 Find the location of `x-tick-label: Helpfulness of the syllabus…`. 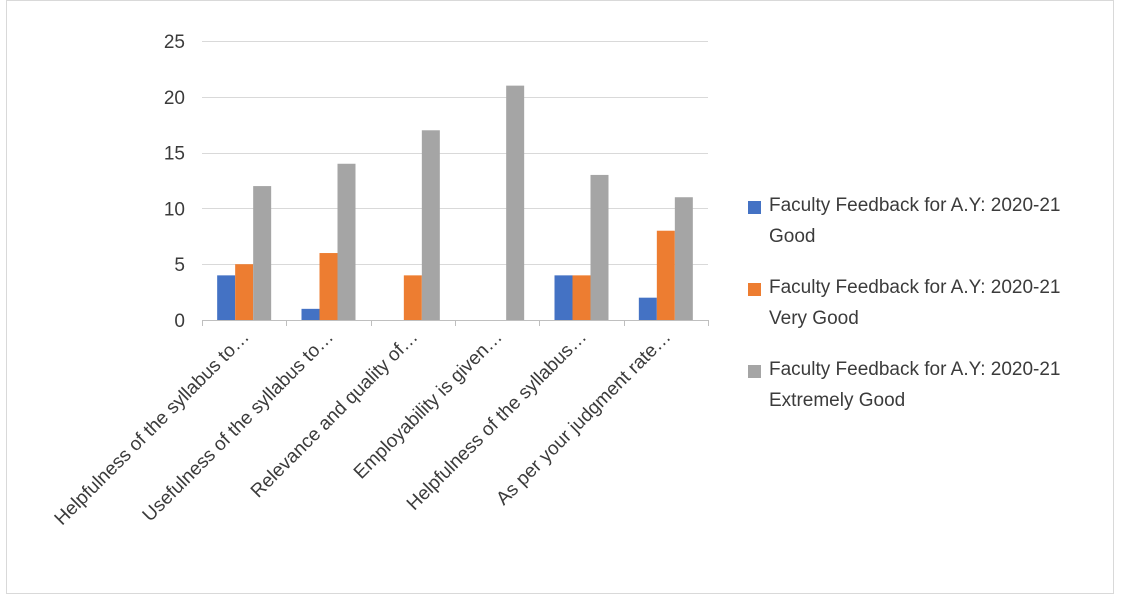

x-tick-label: Helpfulness of the syllabus… is located at coordinates (497, 421).